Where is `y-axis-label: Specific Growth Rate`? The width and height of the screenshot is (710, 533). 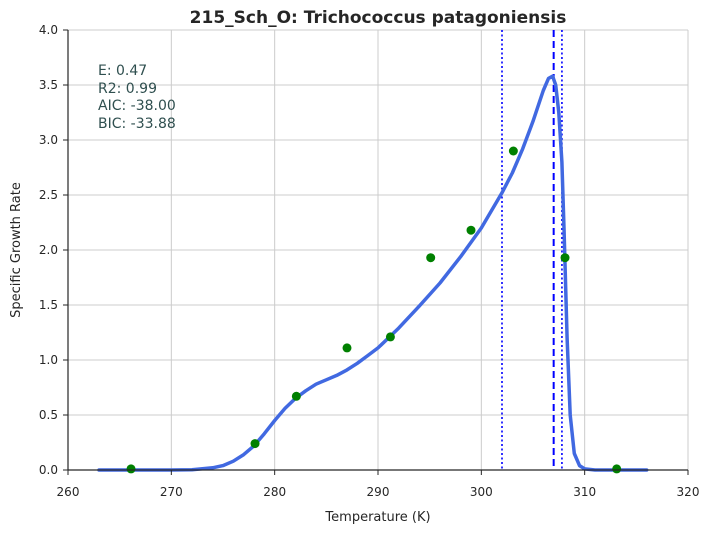
y-axis-label: Specific Growth Rate is located at coordinates (16, 250).